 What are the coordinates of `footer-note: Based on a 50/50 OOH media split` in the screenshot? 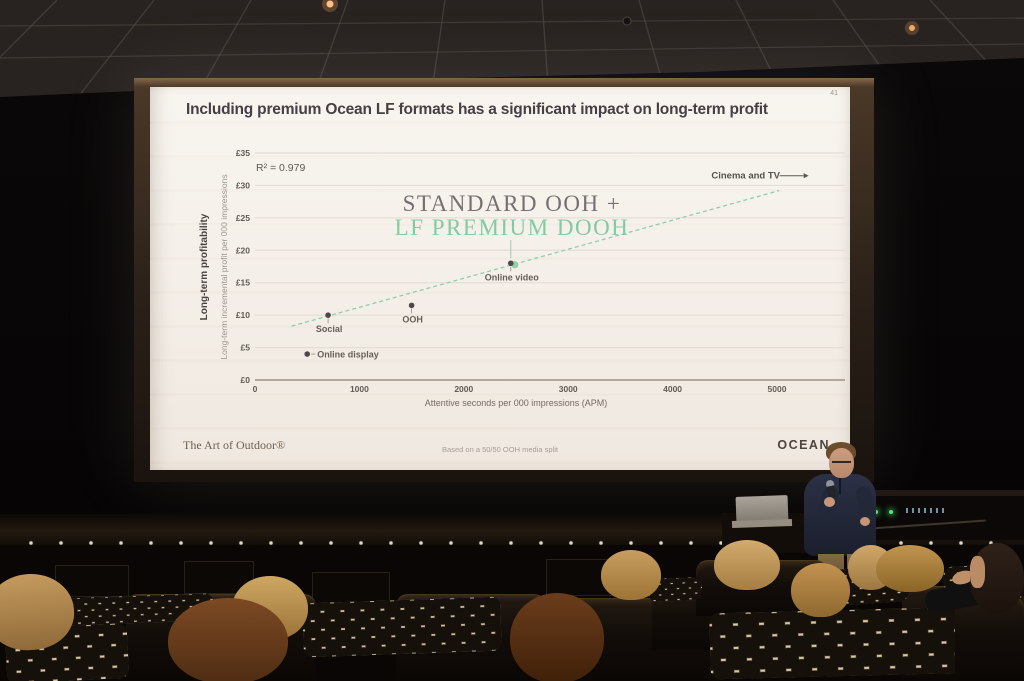 It's located at (500, 449).